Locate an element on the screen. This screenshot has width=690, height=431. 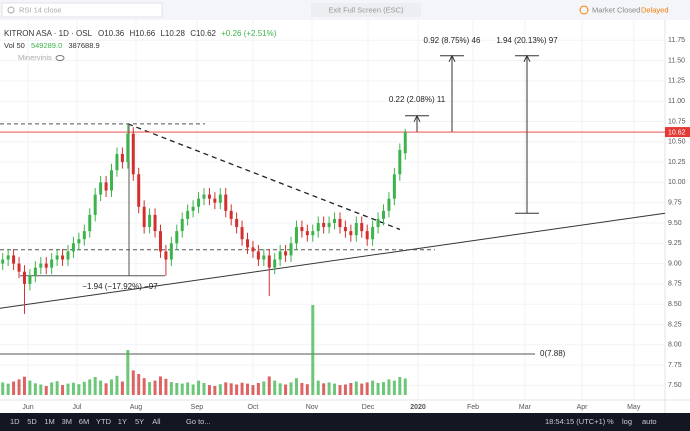
exit-fullscreen-text: Exit Full Screen (ESC) is located at coordinates (366, 9).